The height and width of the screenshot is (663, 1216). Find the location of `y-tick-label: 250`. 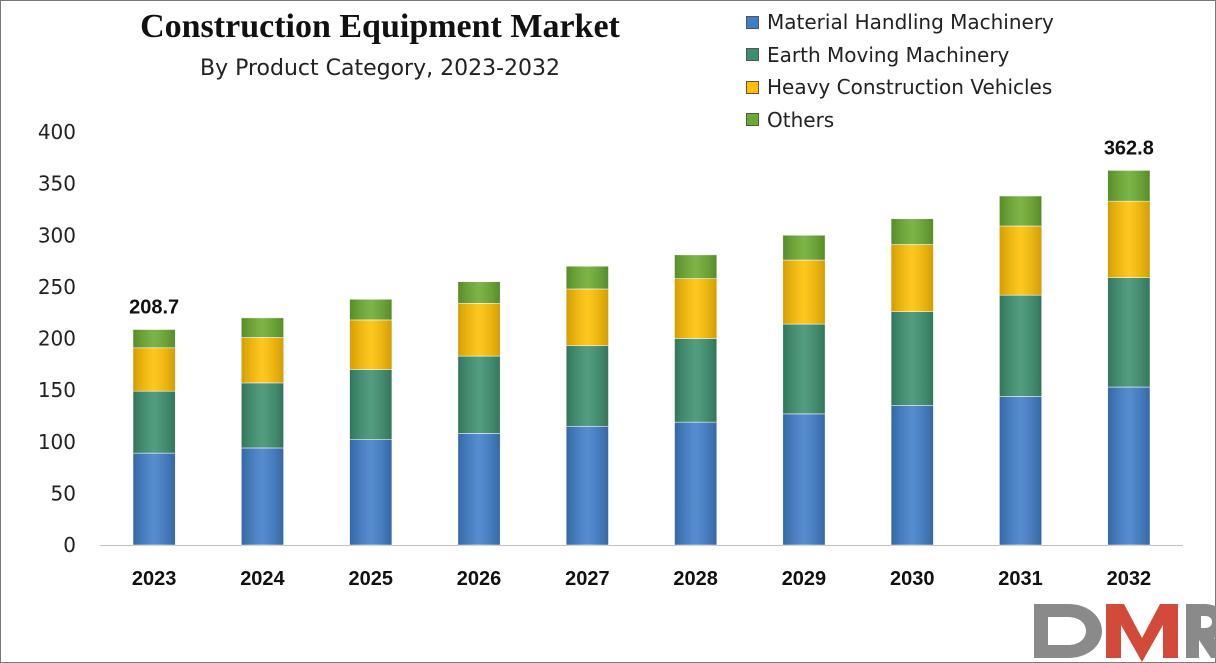

y-tick-label: 250 is located at coordinates (57, 287).